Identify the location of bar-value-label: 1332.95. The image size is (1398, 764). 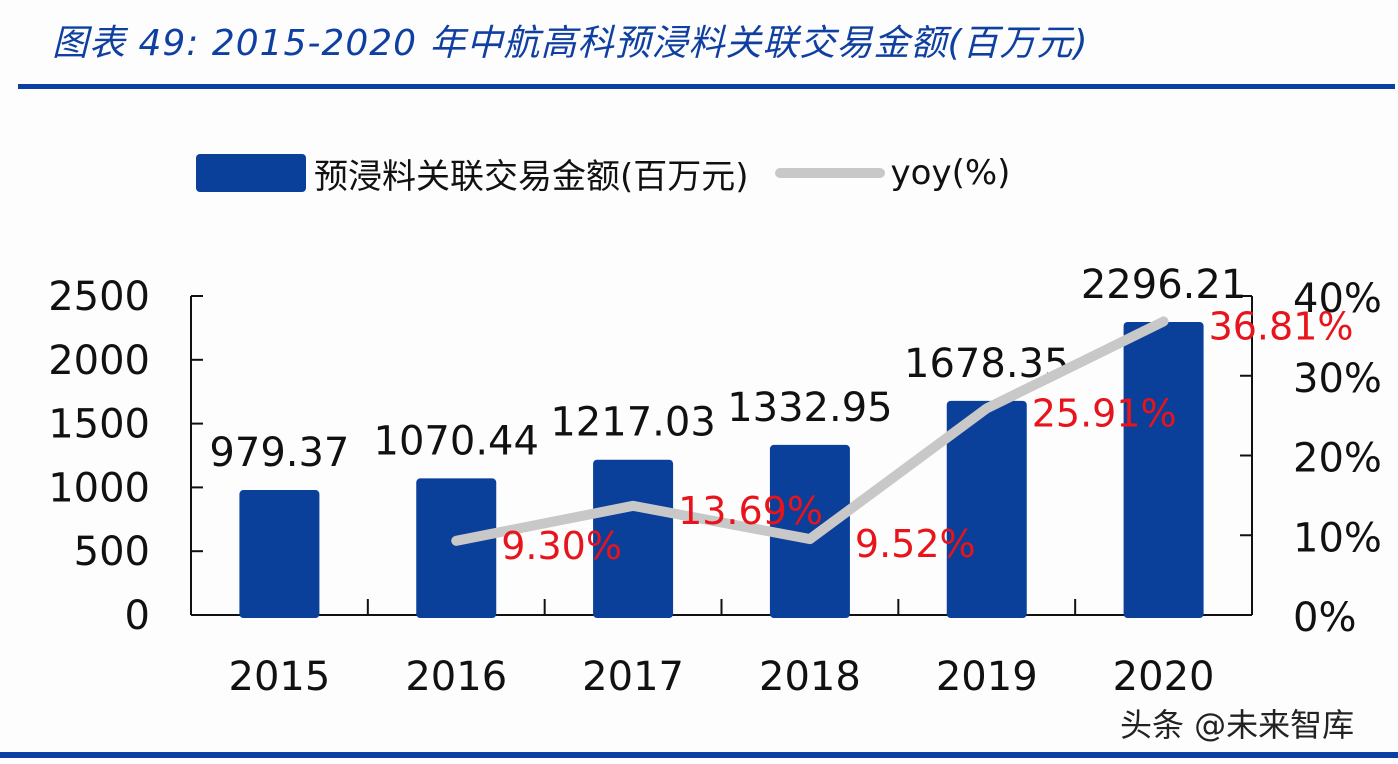
(809, 408).